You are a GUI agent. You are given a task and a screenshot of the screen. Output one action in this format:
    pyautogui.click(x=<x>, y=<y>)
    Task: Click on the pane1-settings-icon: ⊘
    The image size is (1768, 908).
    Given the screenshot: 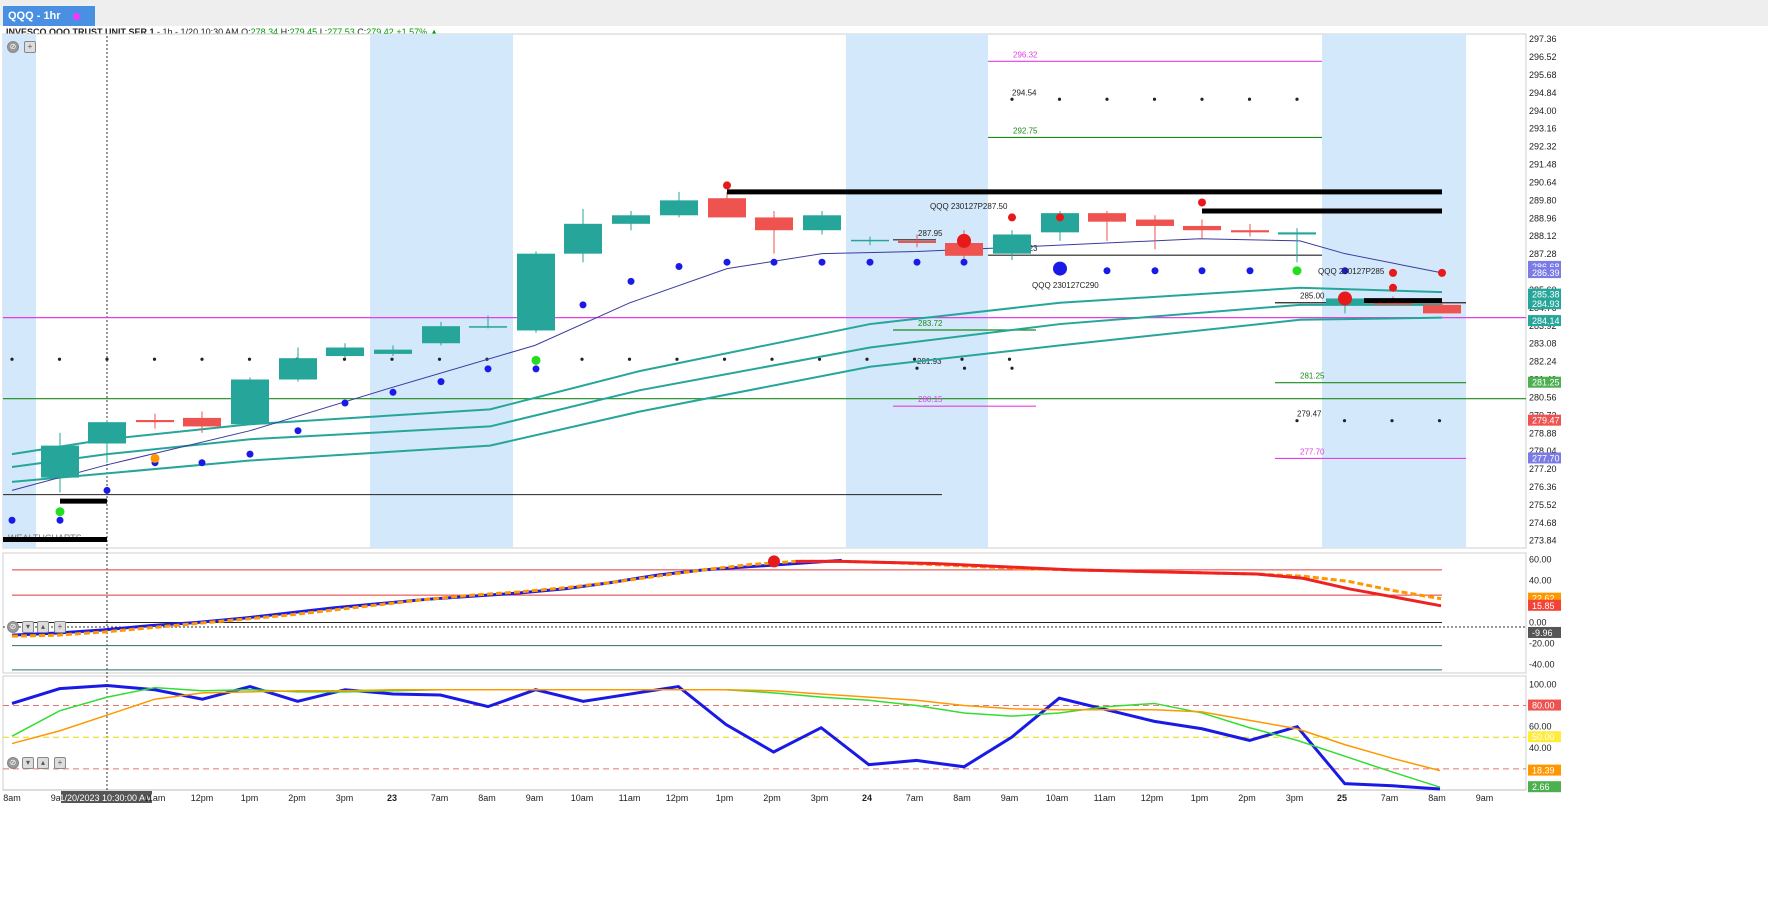 What is the action you would take?
    pyautogui.click(x=13, y=47)
    